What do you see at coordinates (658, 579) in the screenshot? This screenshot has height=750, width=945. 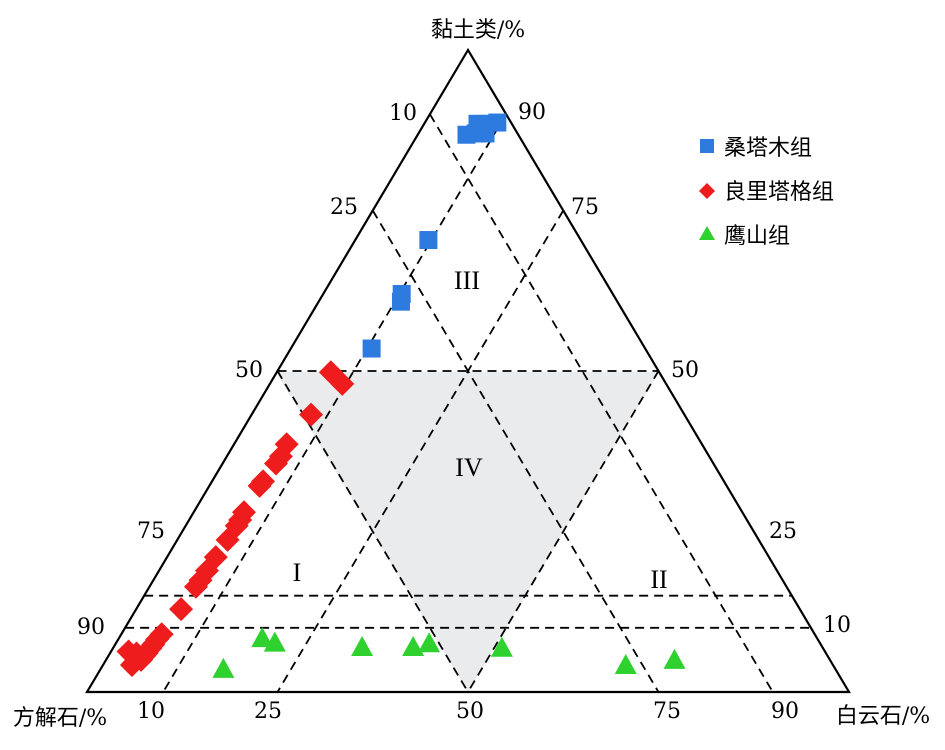 I see `zone-label-ii: II` at bounding box center [658, 579].